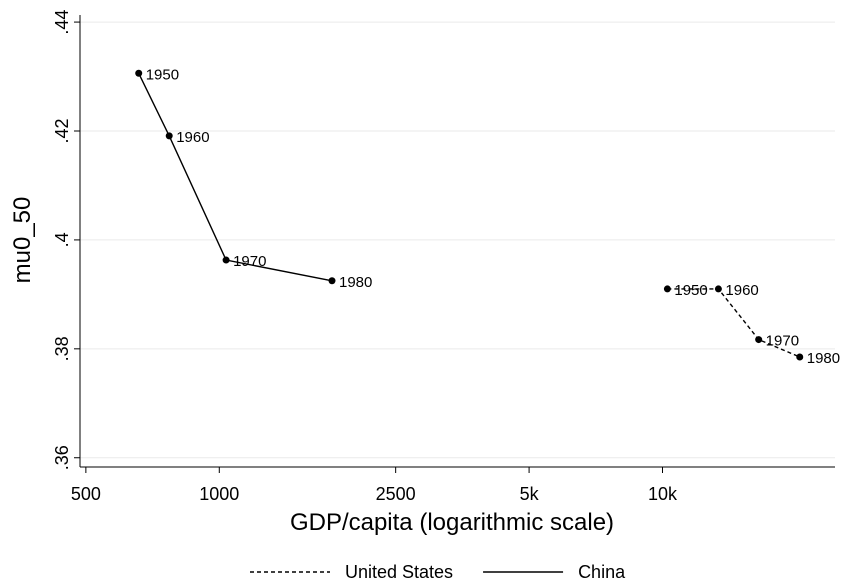 The image size is (855, 585). I want to click on x-tick-label: 5k, so click(530, 494).